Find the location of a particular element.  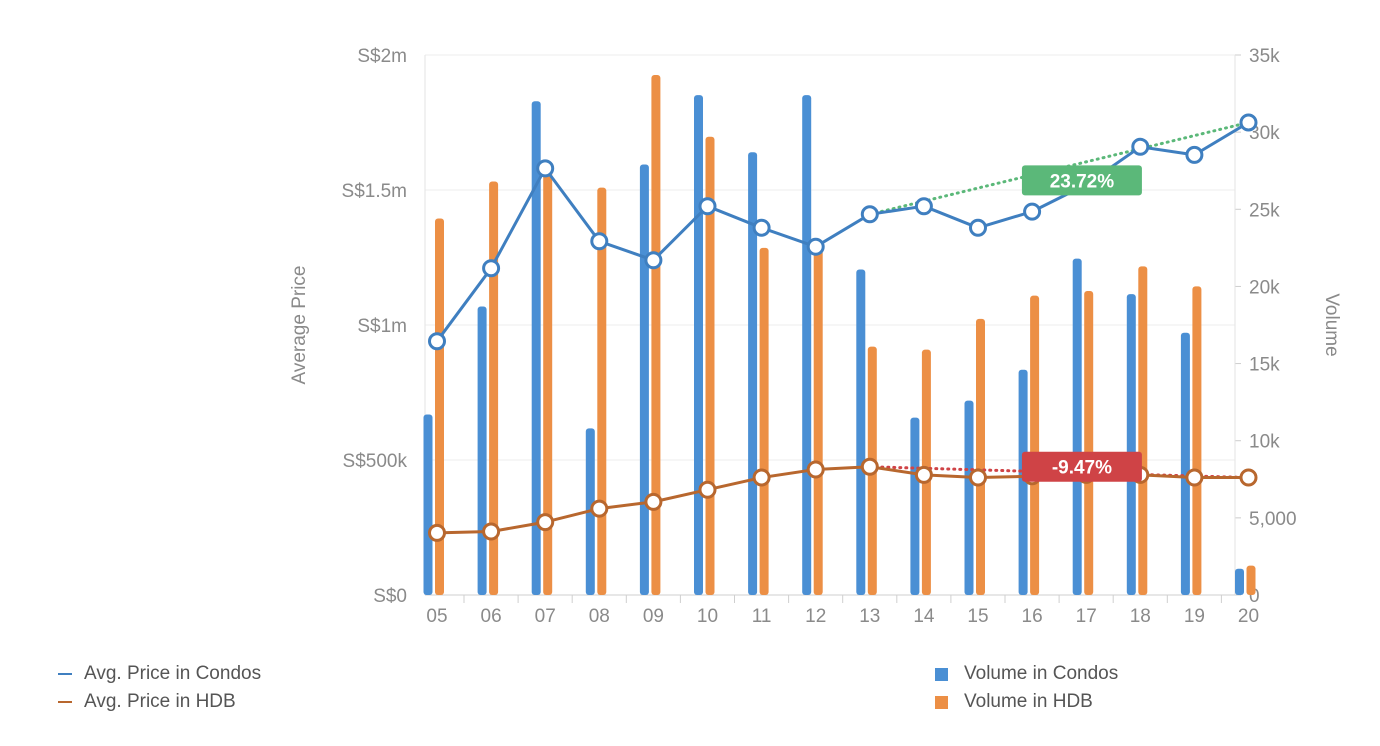

x-tick-label: 17 is located at coordinates (1086, 616).